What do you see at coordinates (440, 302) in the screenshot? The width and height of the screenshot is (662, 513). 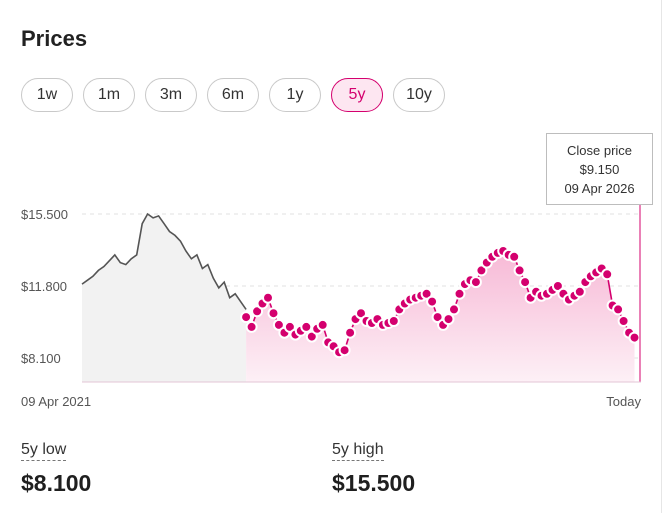 I see `chart-points` at bounding box center [440, 302].